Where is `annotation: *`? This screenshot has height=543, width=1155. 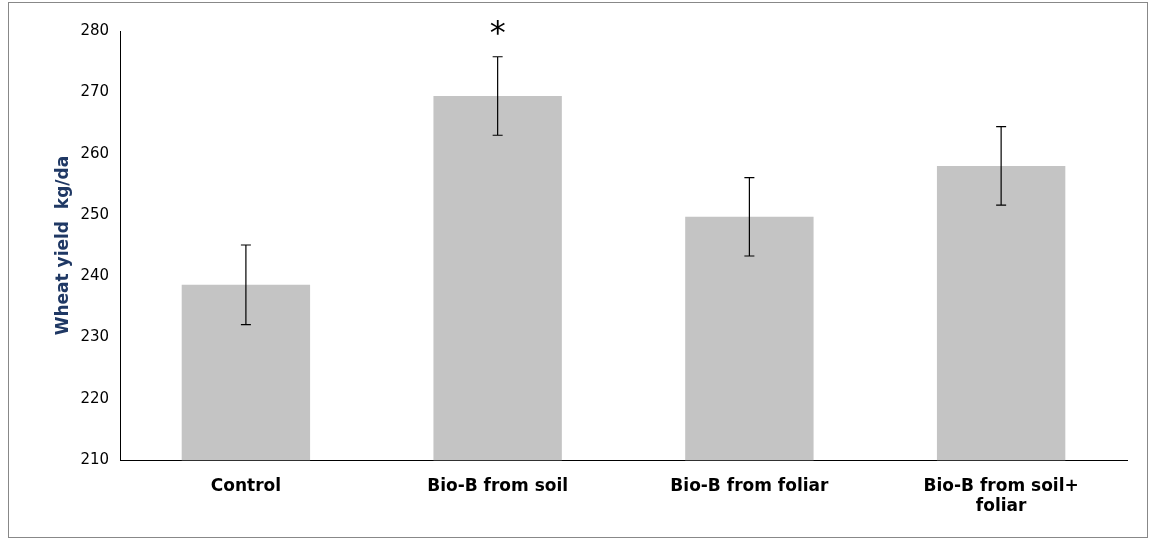
annotation: * is located at coordinates (497, 32).